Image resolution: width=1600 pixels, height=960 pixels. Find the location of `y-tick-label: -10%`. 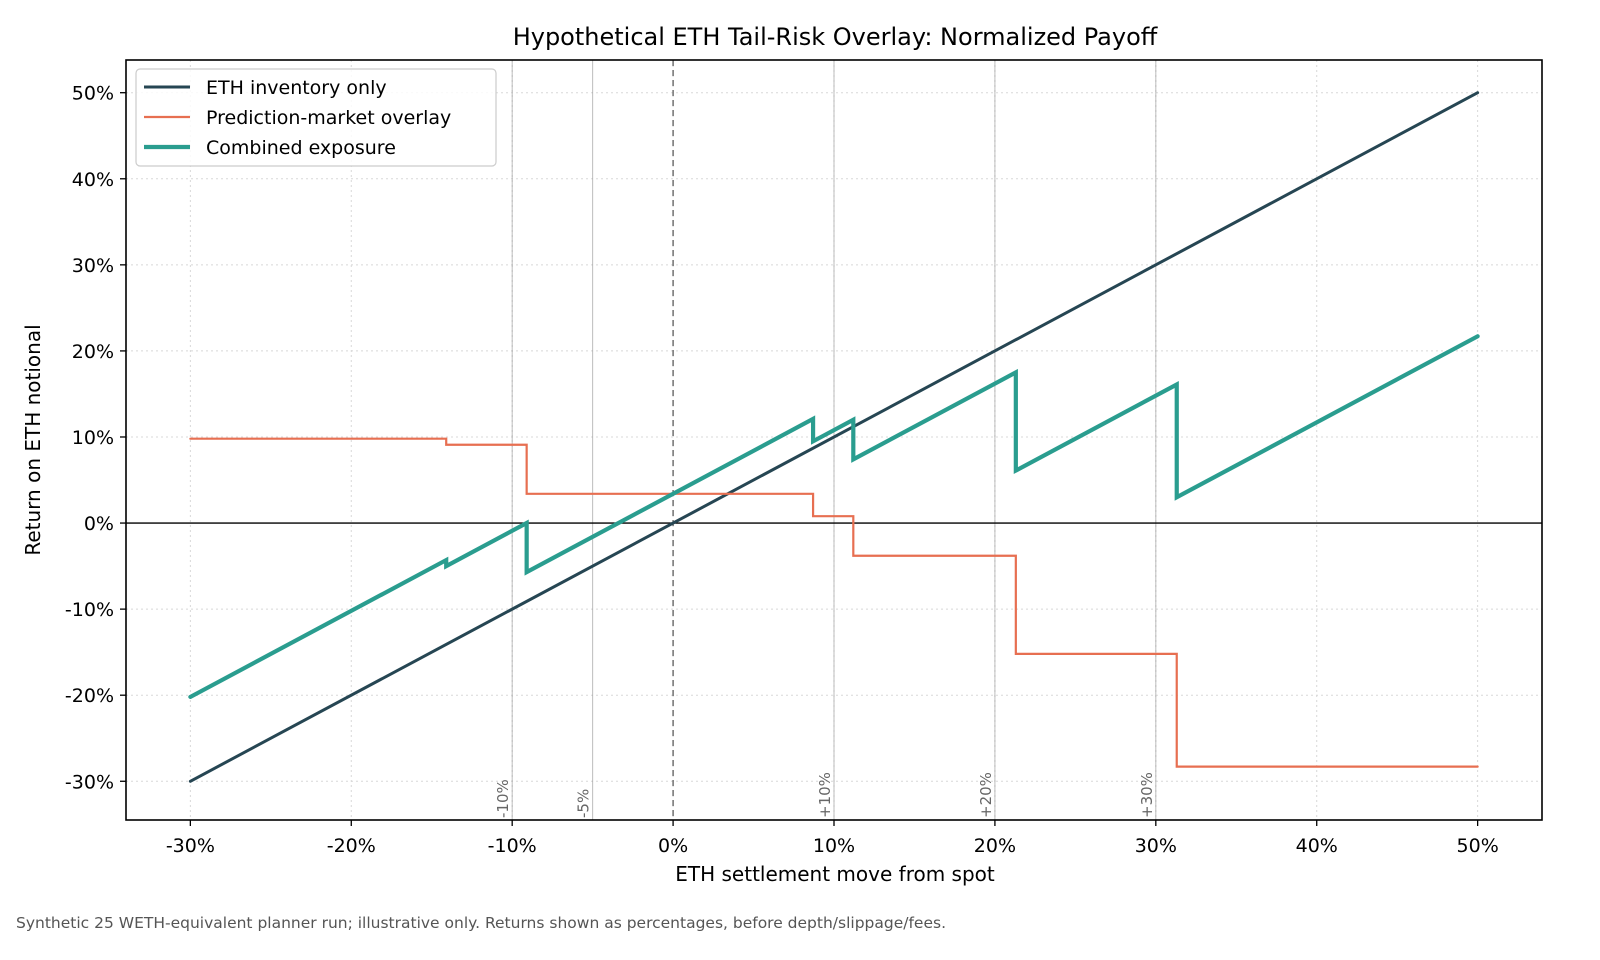

y-tick-label: -10% is located at coordinates (89, 610).